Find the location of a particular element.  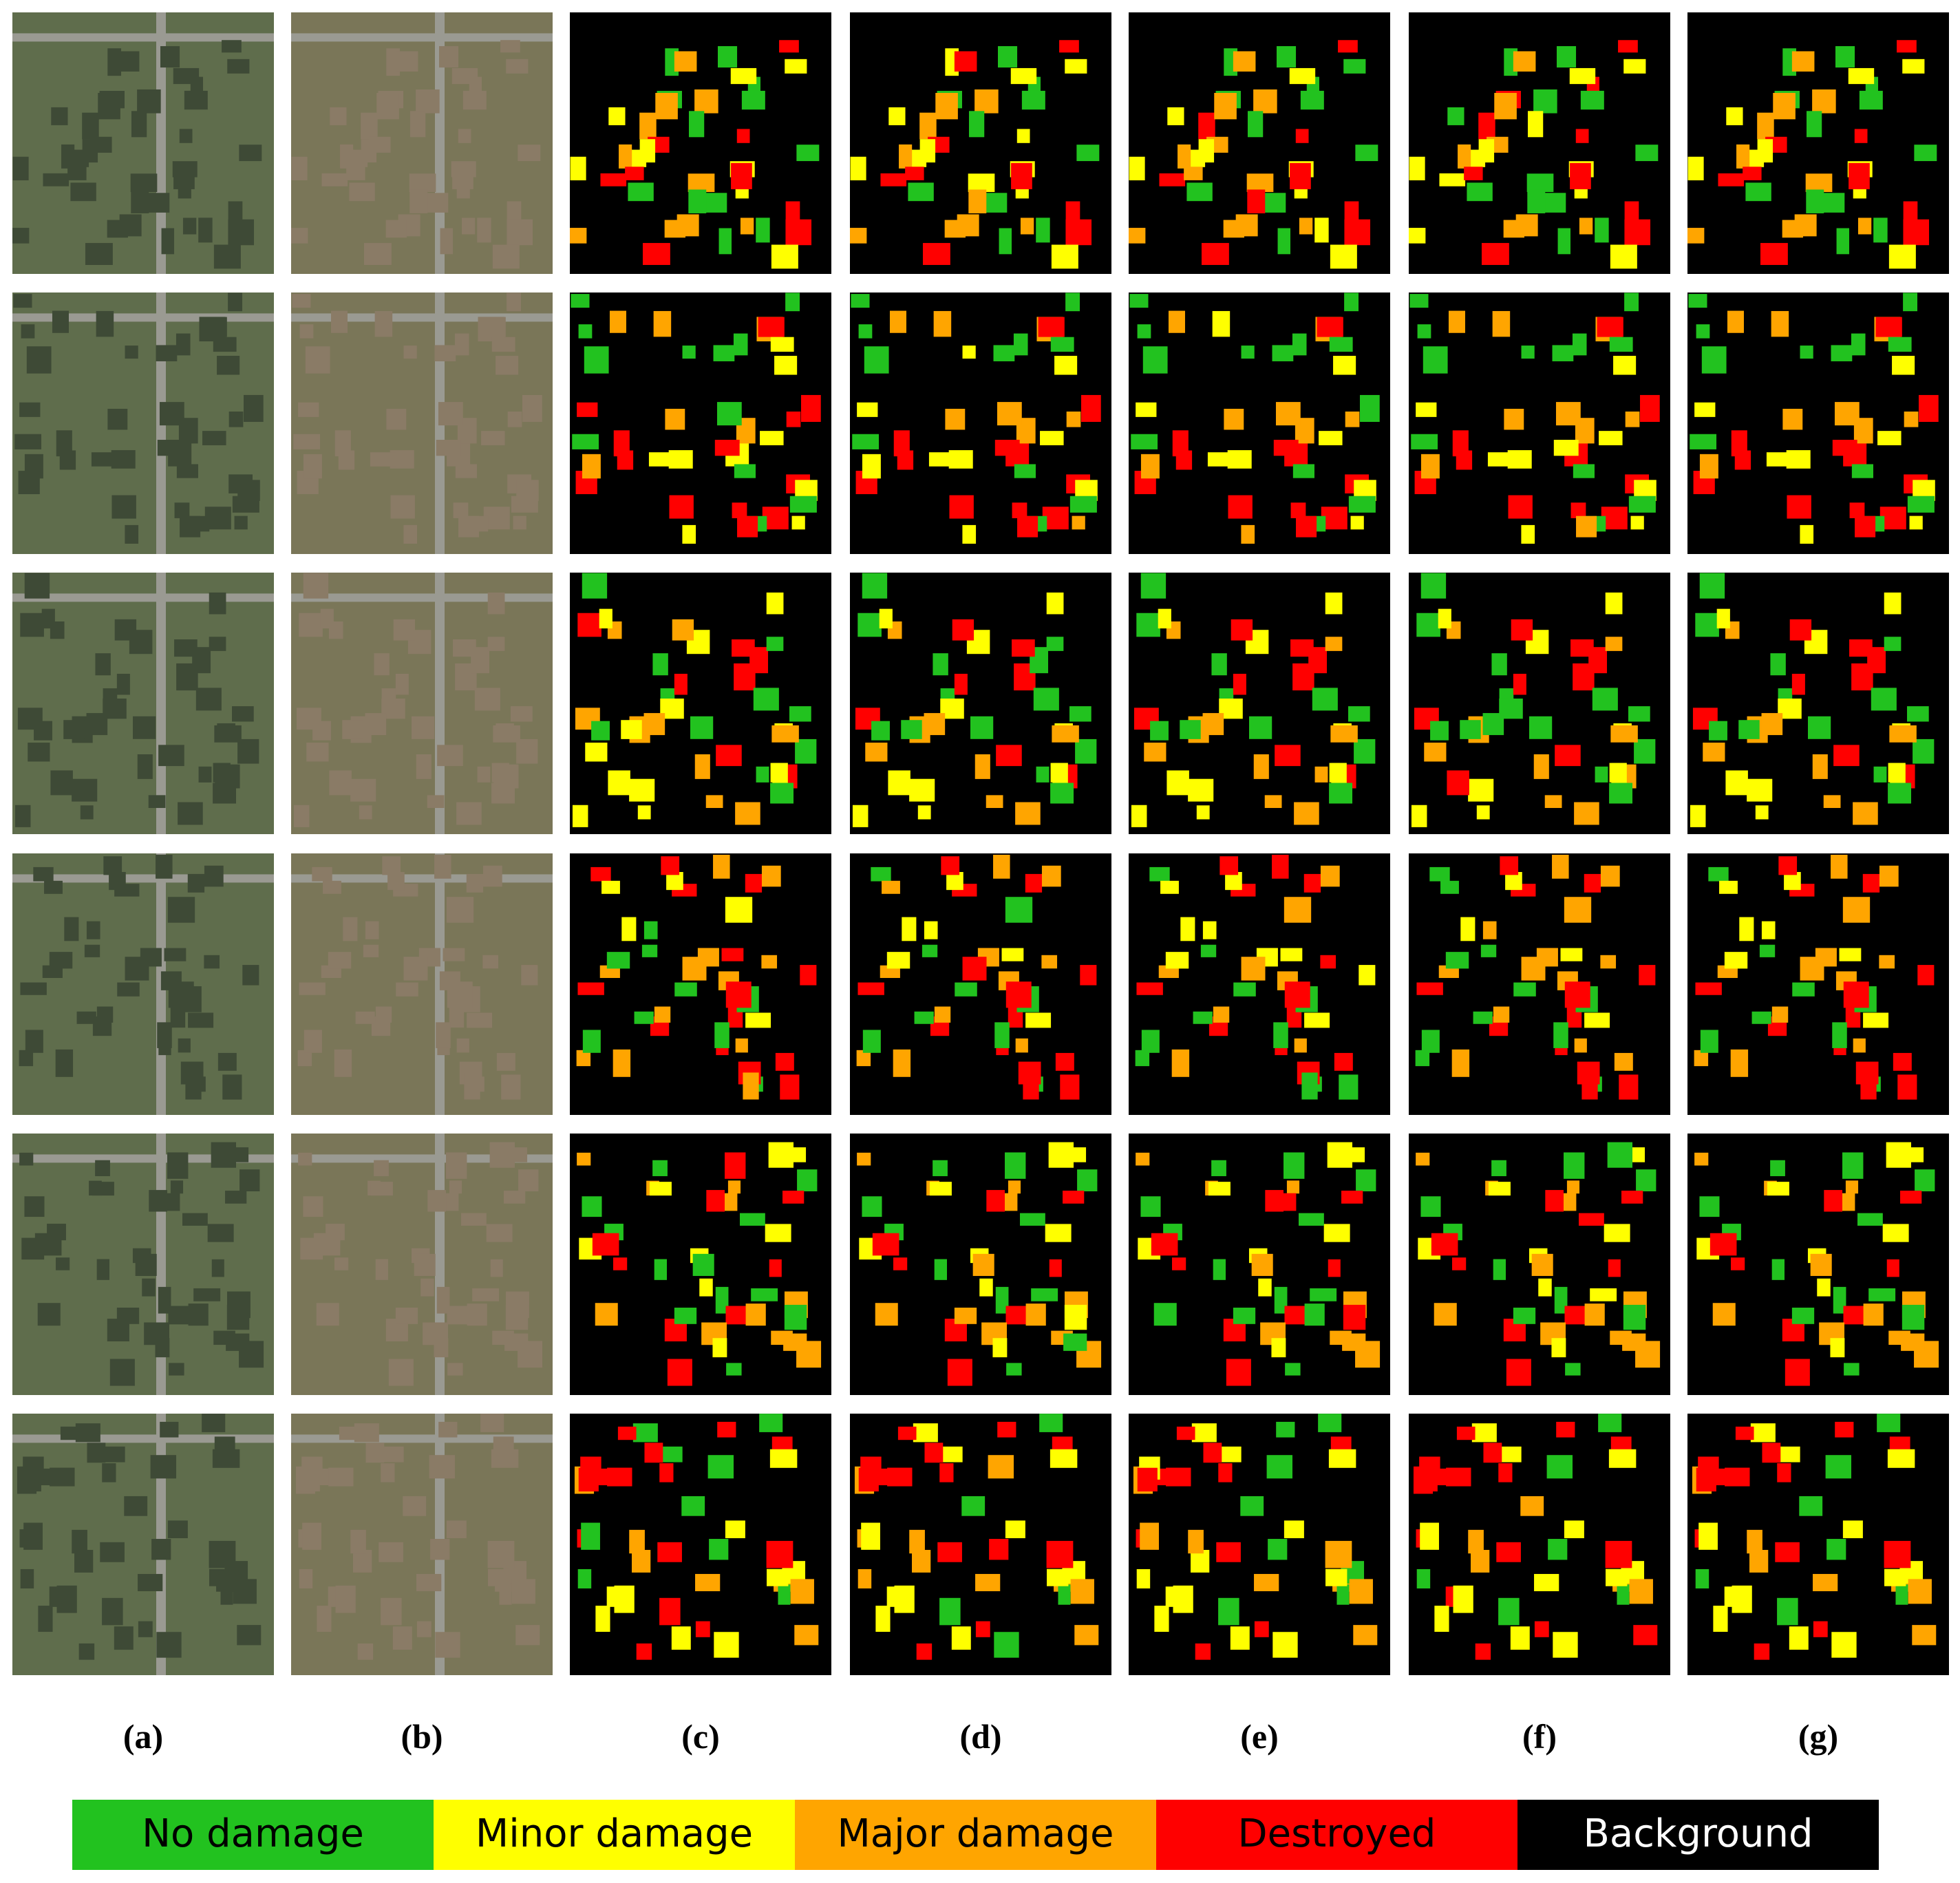

road is located at coordinates (161, 704).